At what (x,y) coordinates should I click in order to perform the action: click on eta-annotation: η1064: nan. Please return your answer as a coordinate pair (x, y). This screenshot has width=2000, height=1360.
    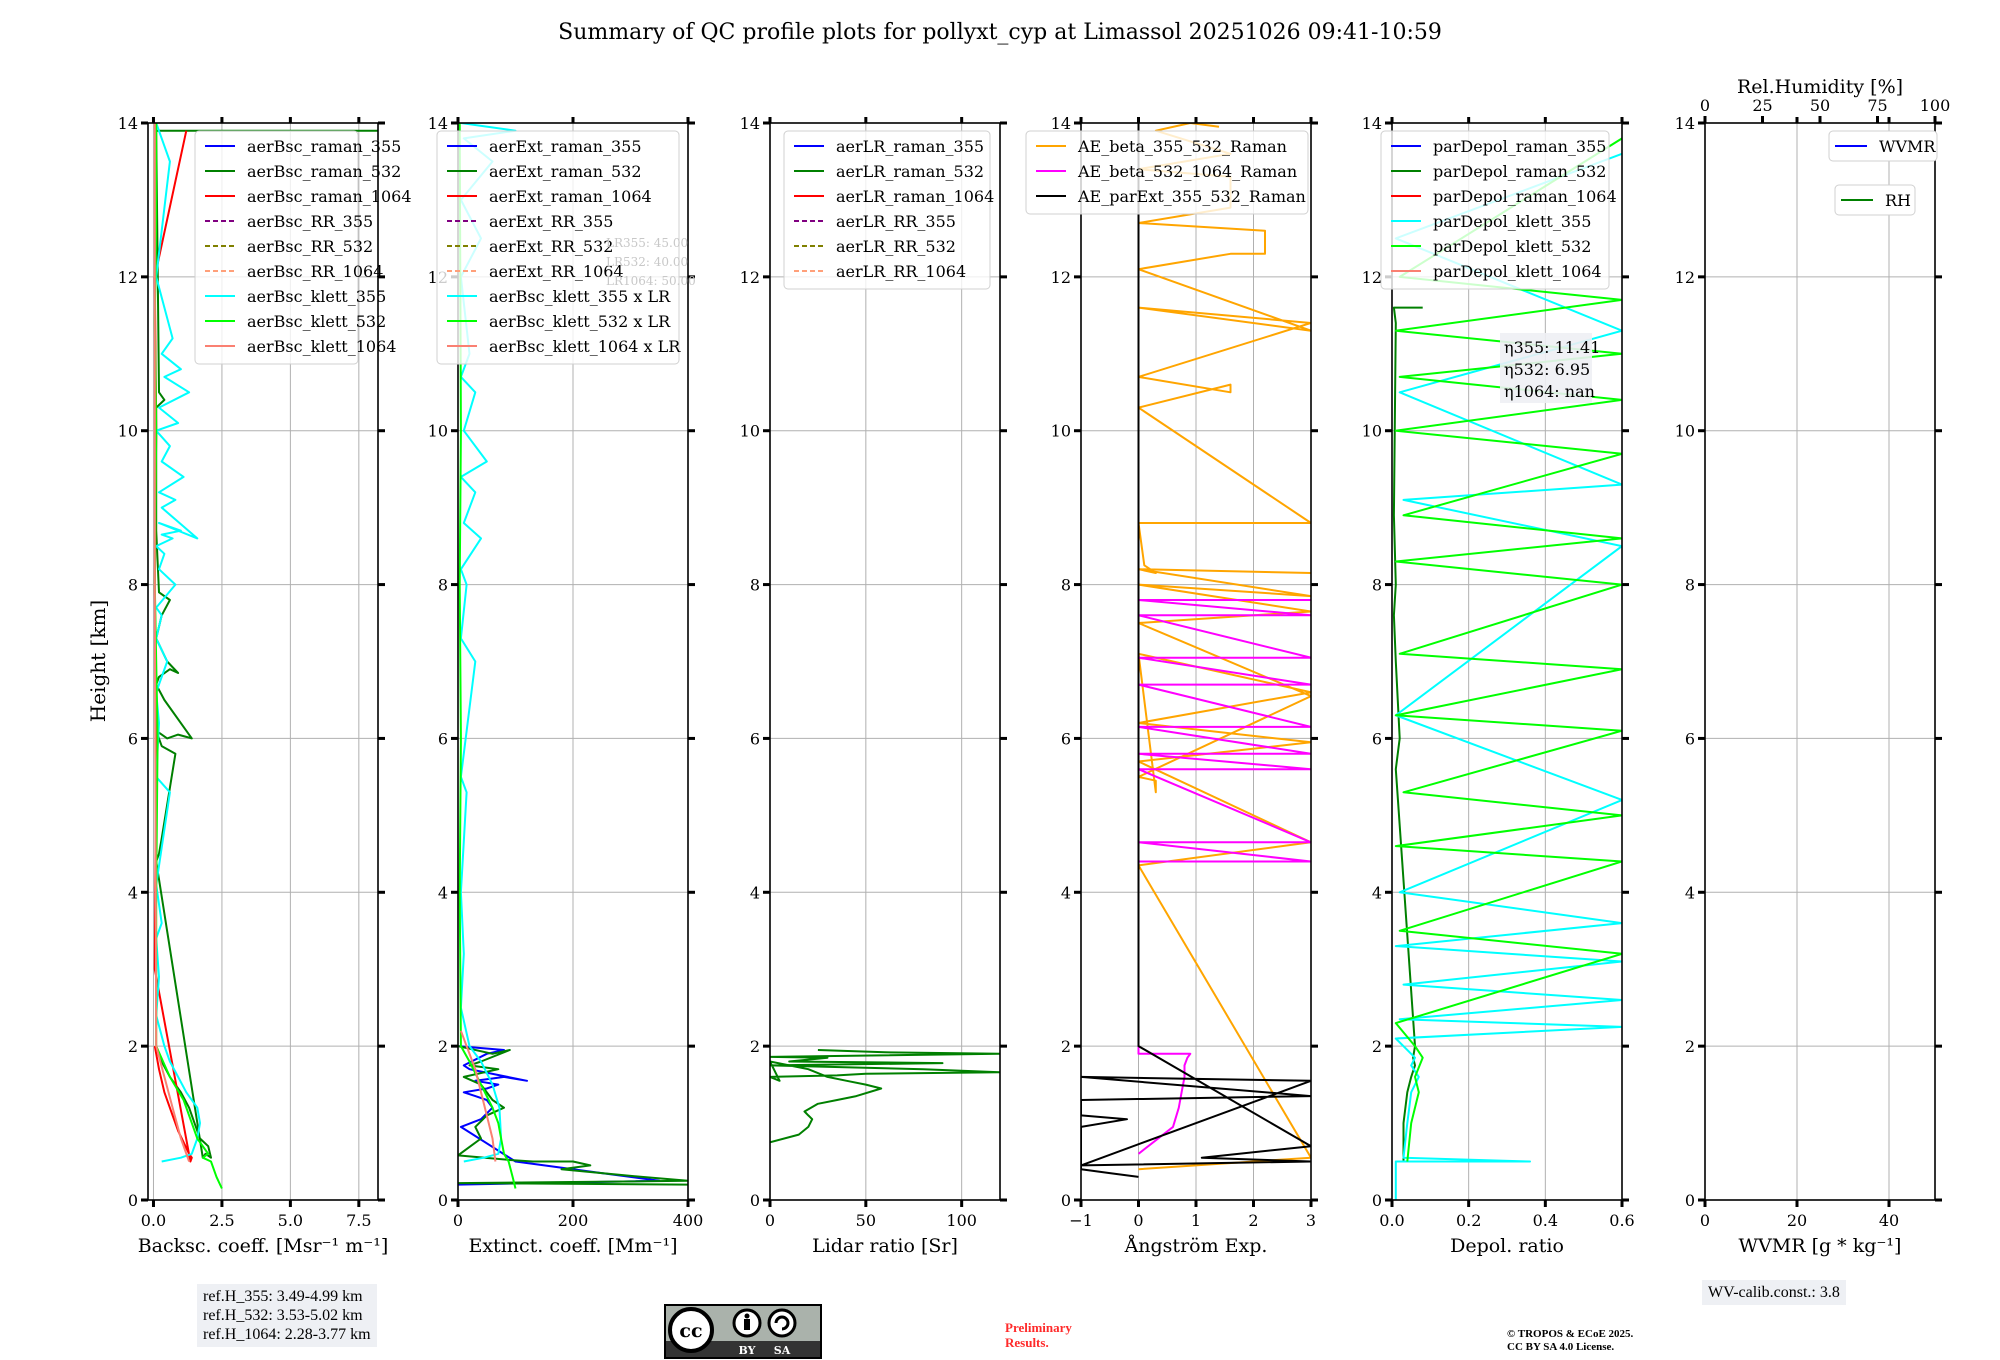
    Looking at the image, I should click on (1549, 391).